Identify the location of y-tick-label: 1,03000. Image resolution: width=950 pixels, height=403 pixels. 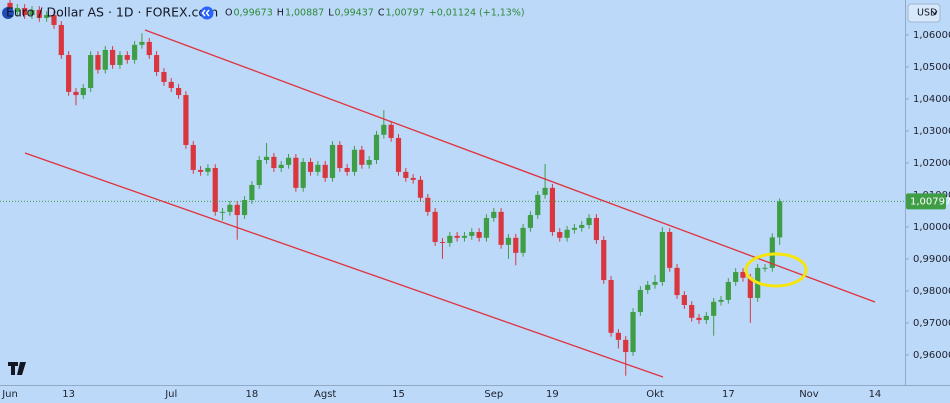
(931, 131).